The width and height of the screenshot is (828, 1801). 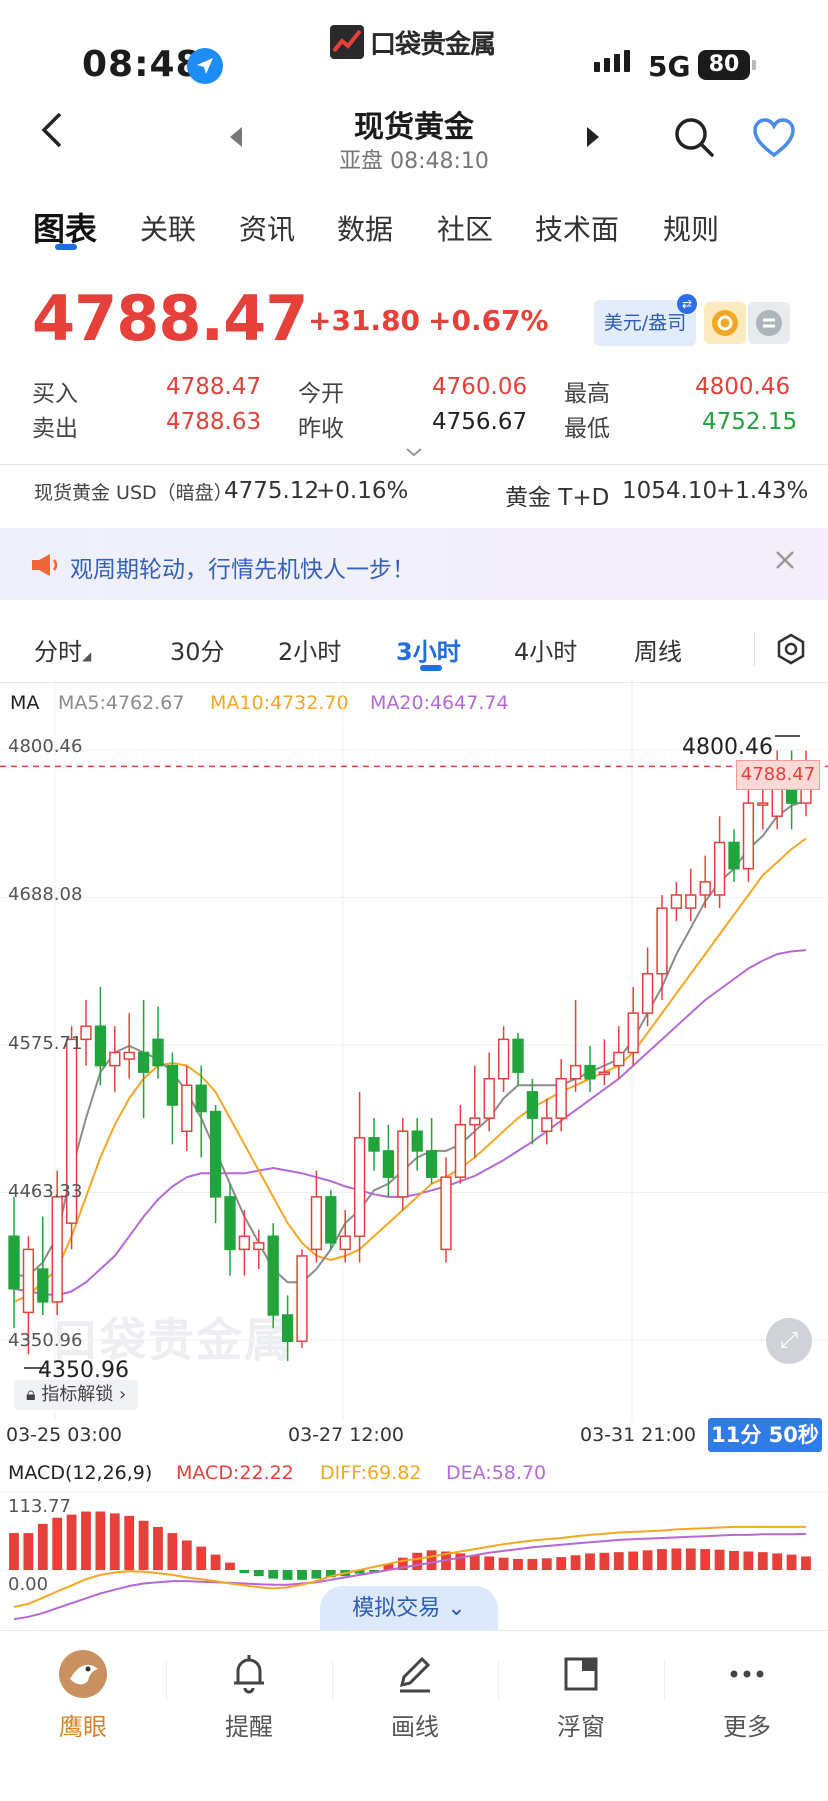 I want to click on x-tick-label: 03-31 21:00, so click(x=638, y=1435).